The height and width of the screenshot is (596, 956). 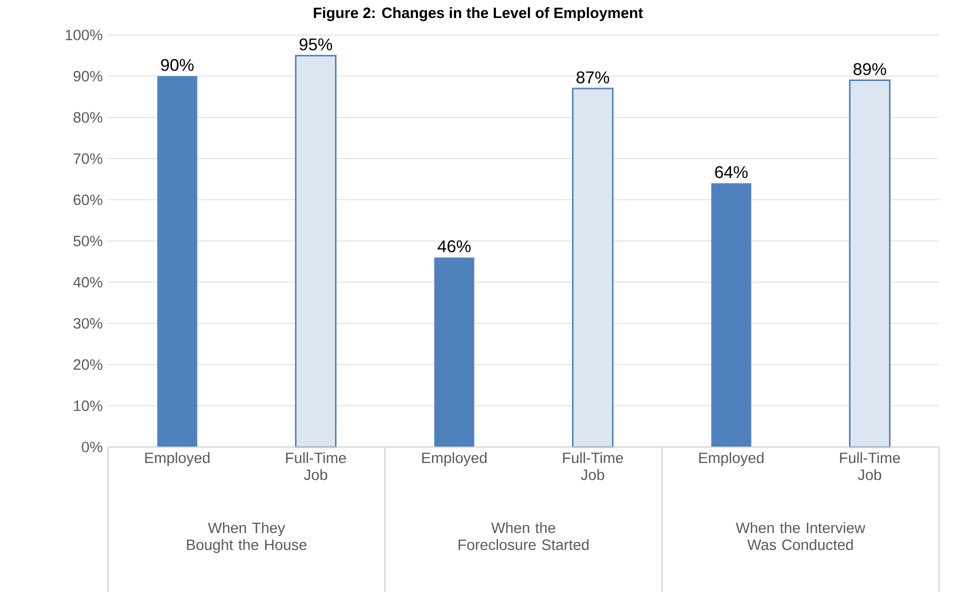 I want to click on data-label: 89%, so click(x=870, y=69).